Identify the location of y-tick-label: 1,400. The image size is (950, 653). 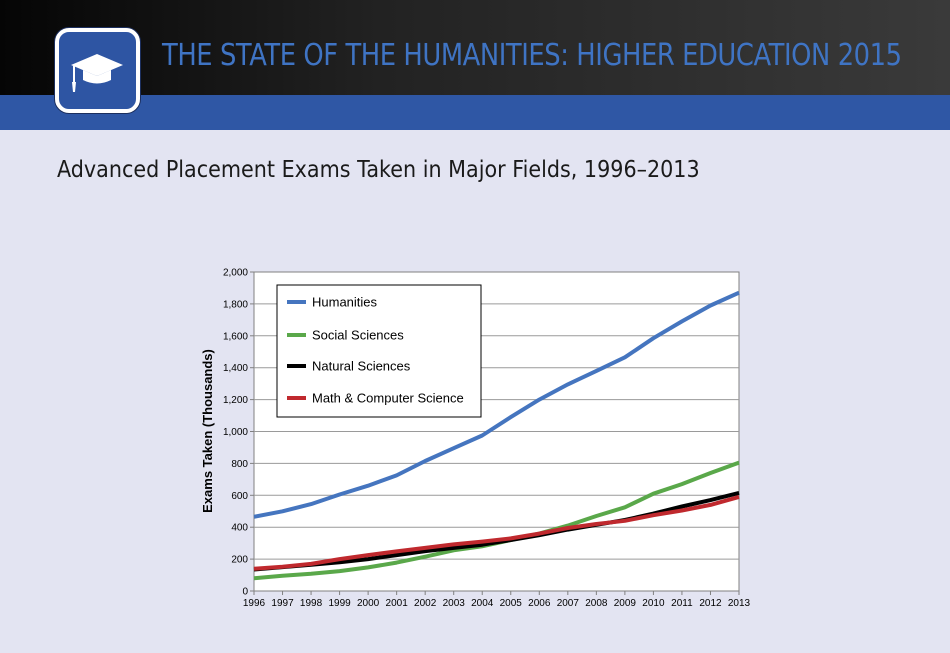
(235, 368).